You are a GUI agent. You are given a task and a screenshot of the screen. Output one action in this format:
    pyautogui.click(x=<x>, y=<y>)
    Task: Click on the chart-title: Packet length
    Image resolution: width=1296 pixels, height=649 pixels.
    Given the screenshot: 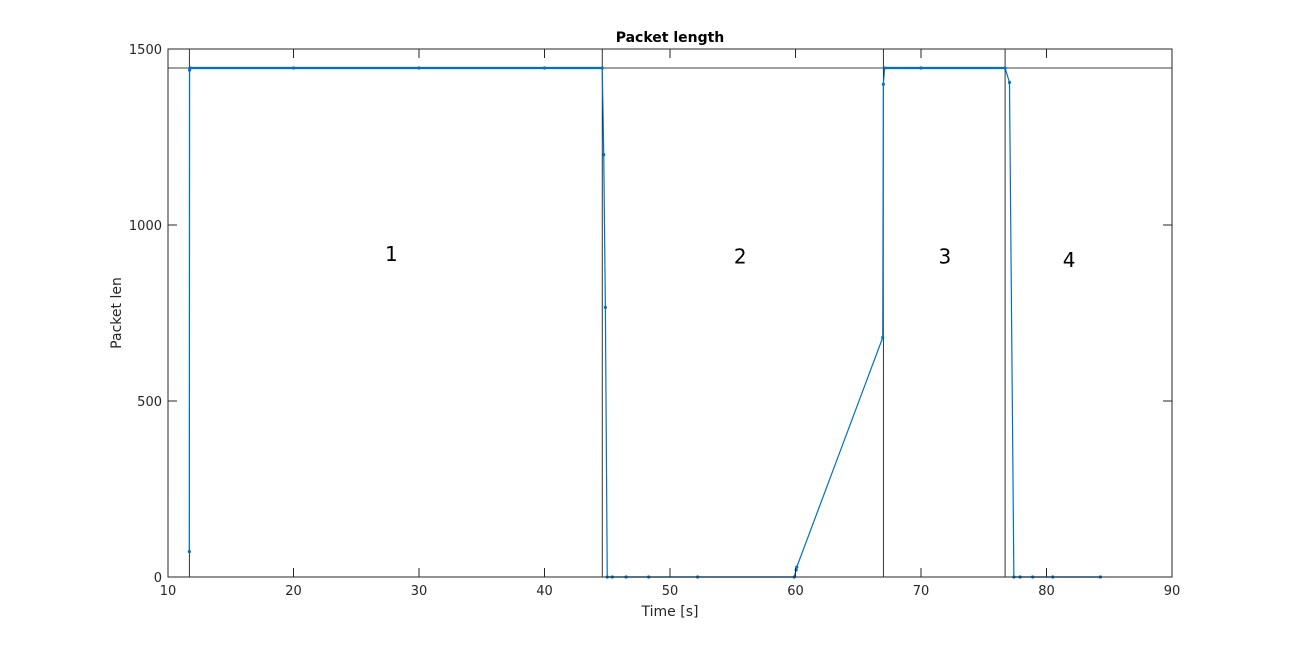 What is the action you would take?
    pyautogui.click(x=670, y=38)
    